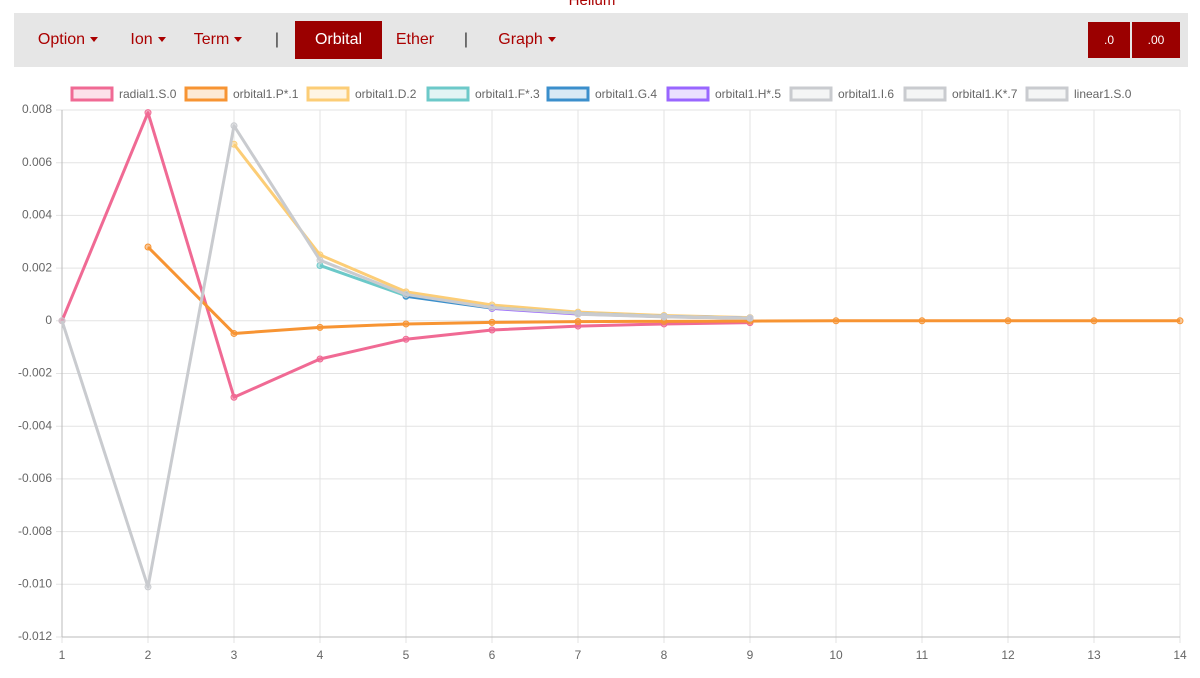 This screenshot has width=1200, height=678. I want to click on y-tick-label: -0.010, so click(35, 583).